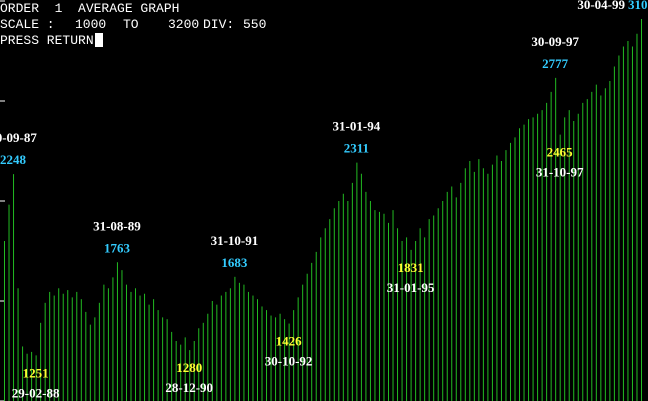  What do you see at coordinates (411, 267) in the screenshot?
I see `value-label: 1831` at bounding box center [411, 267].